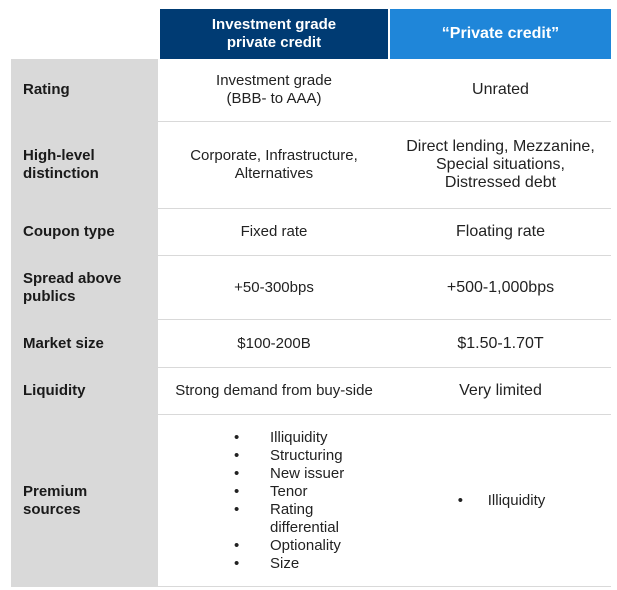  I want to click on list-item: Size, so click(292, 564).